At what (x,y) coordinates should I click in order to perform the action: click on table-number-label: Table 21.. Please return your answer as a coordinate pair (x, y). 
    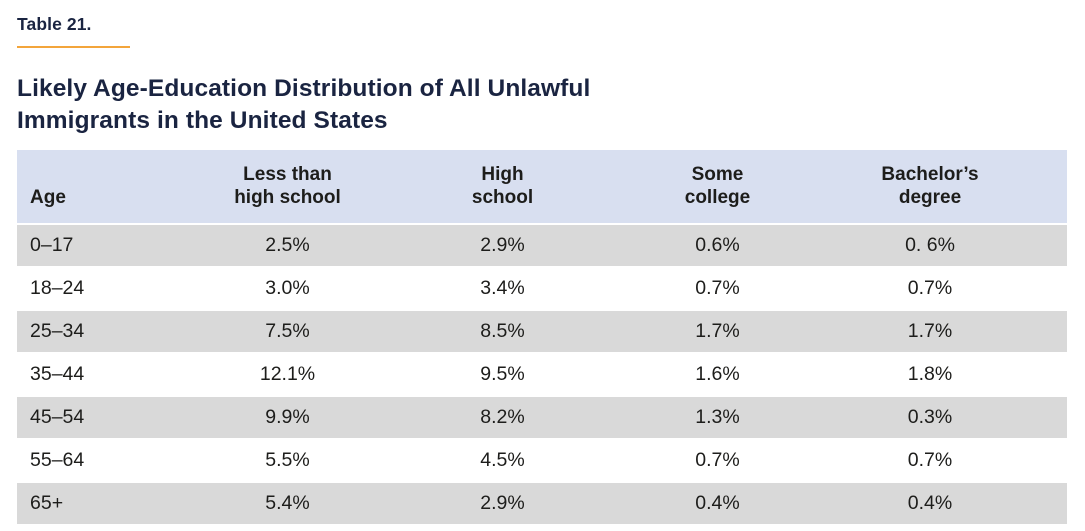
    Looking at the image, I should click on (54, 24).